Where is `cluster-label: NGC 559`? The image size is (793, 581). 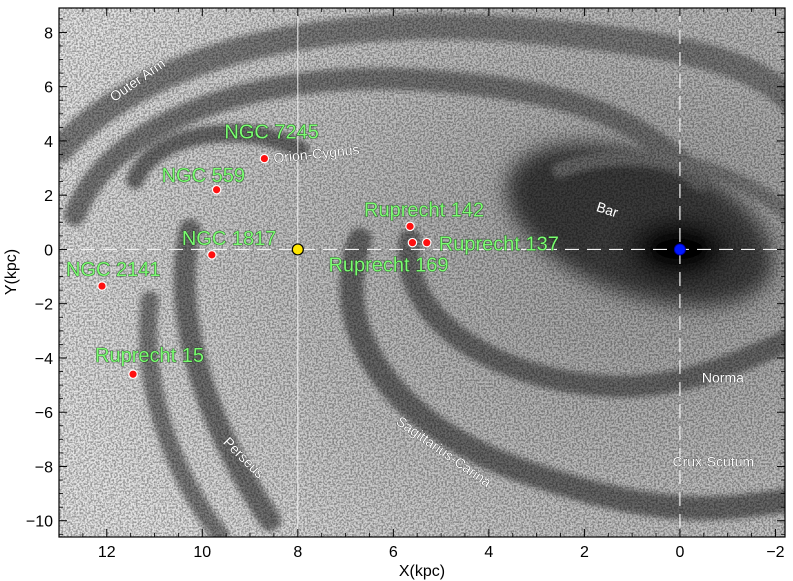 cluster-label: NGC 559 is located at coordinates (203, 176).